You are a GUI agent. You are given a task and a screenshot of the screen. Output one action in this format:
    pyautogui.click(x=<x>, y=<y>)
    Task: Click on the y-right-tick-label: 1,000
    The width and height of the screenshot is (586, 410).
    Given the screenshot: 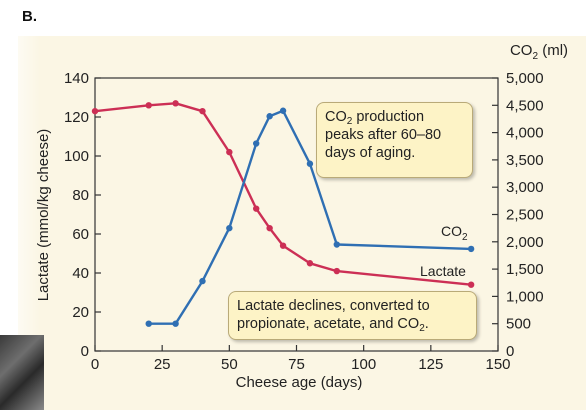 What is the action you would take?
    pyautogui.click(x=525, y=296)
    